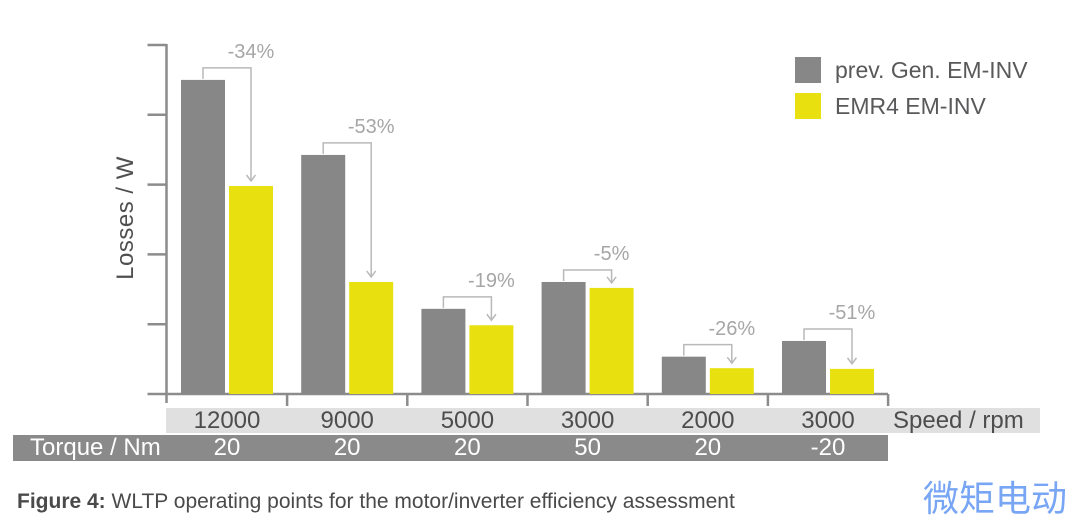 This screenshot has width=1080, height=525. I want to click on torque-value-group6: -20, so click(828, 447).